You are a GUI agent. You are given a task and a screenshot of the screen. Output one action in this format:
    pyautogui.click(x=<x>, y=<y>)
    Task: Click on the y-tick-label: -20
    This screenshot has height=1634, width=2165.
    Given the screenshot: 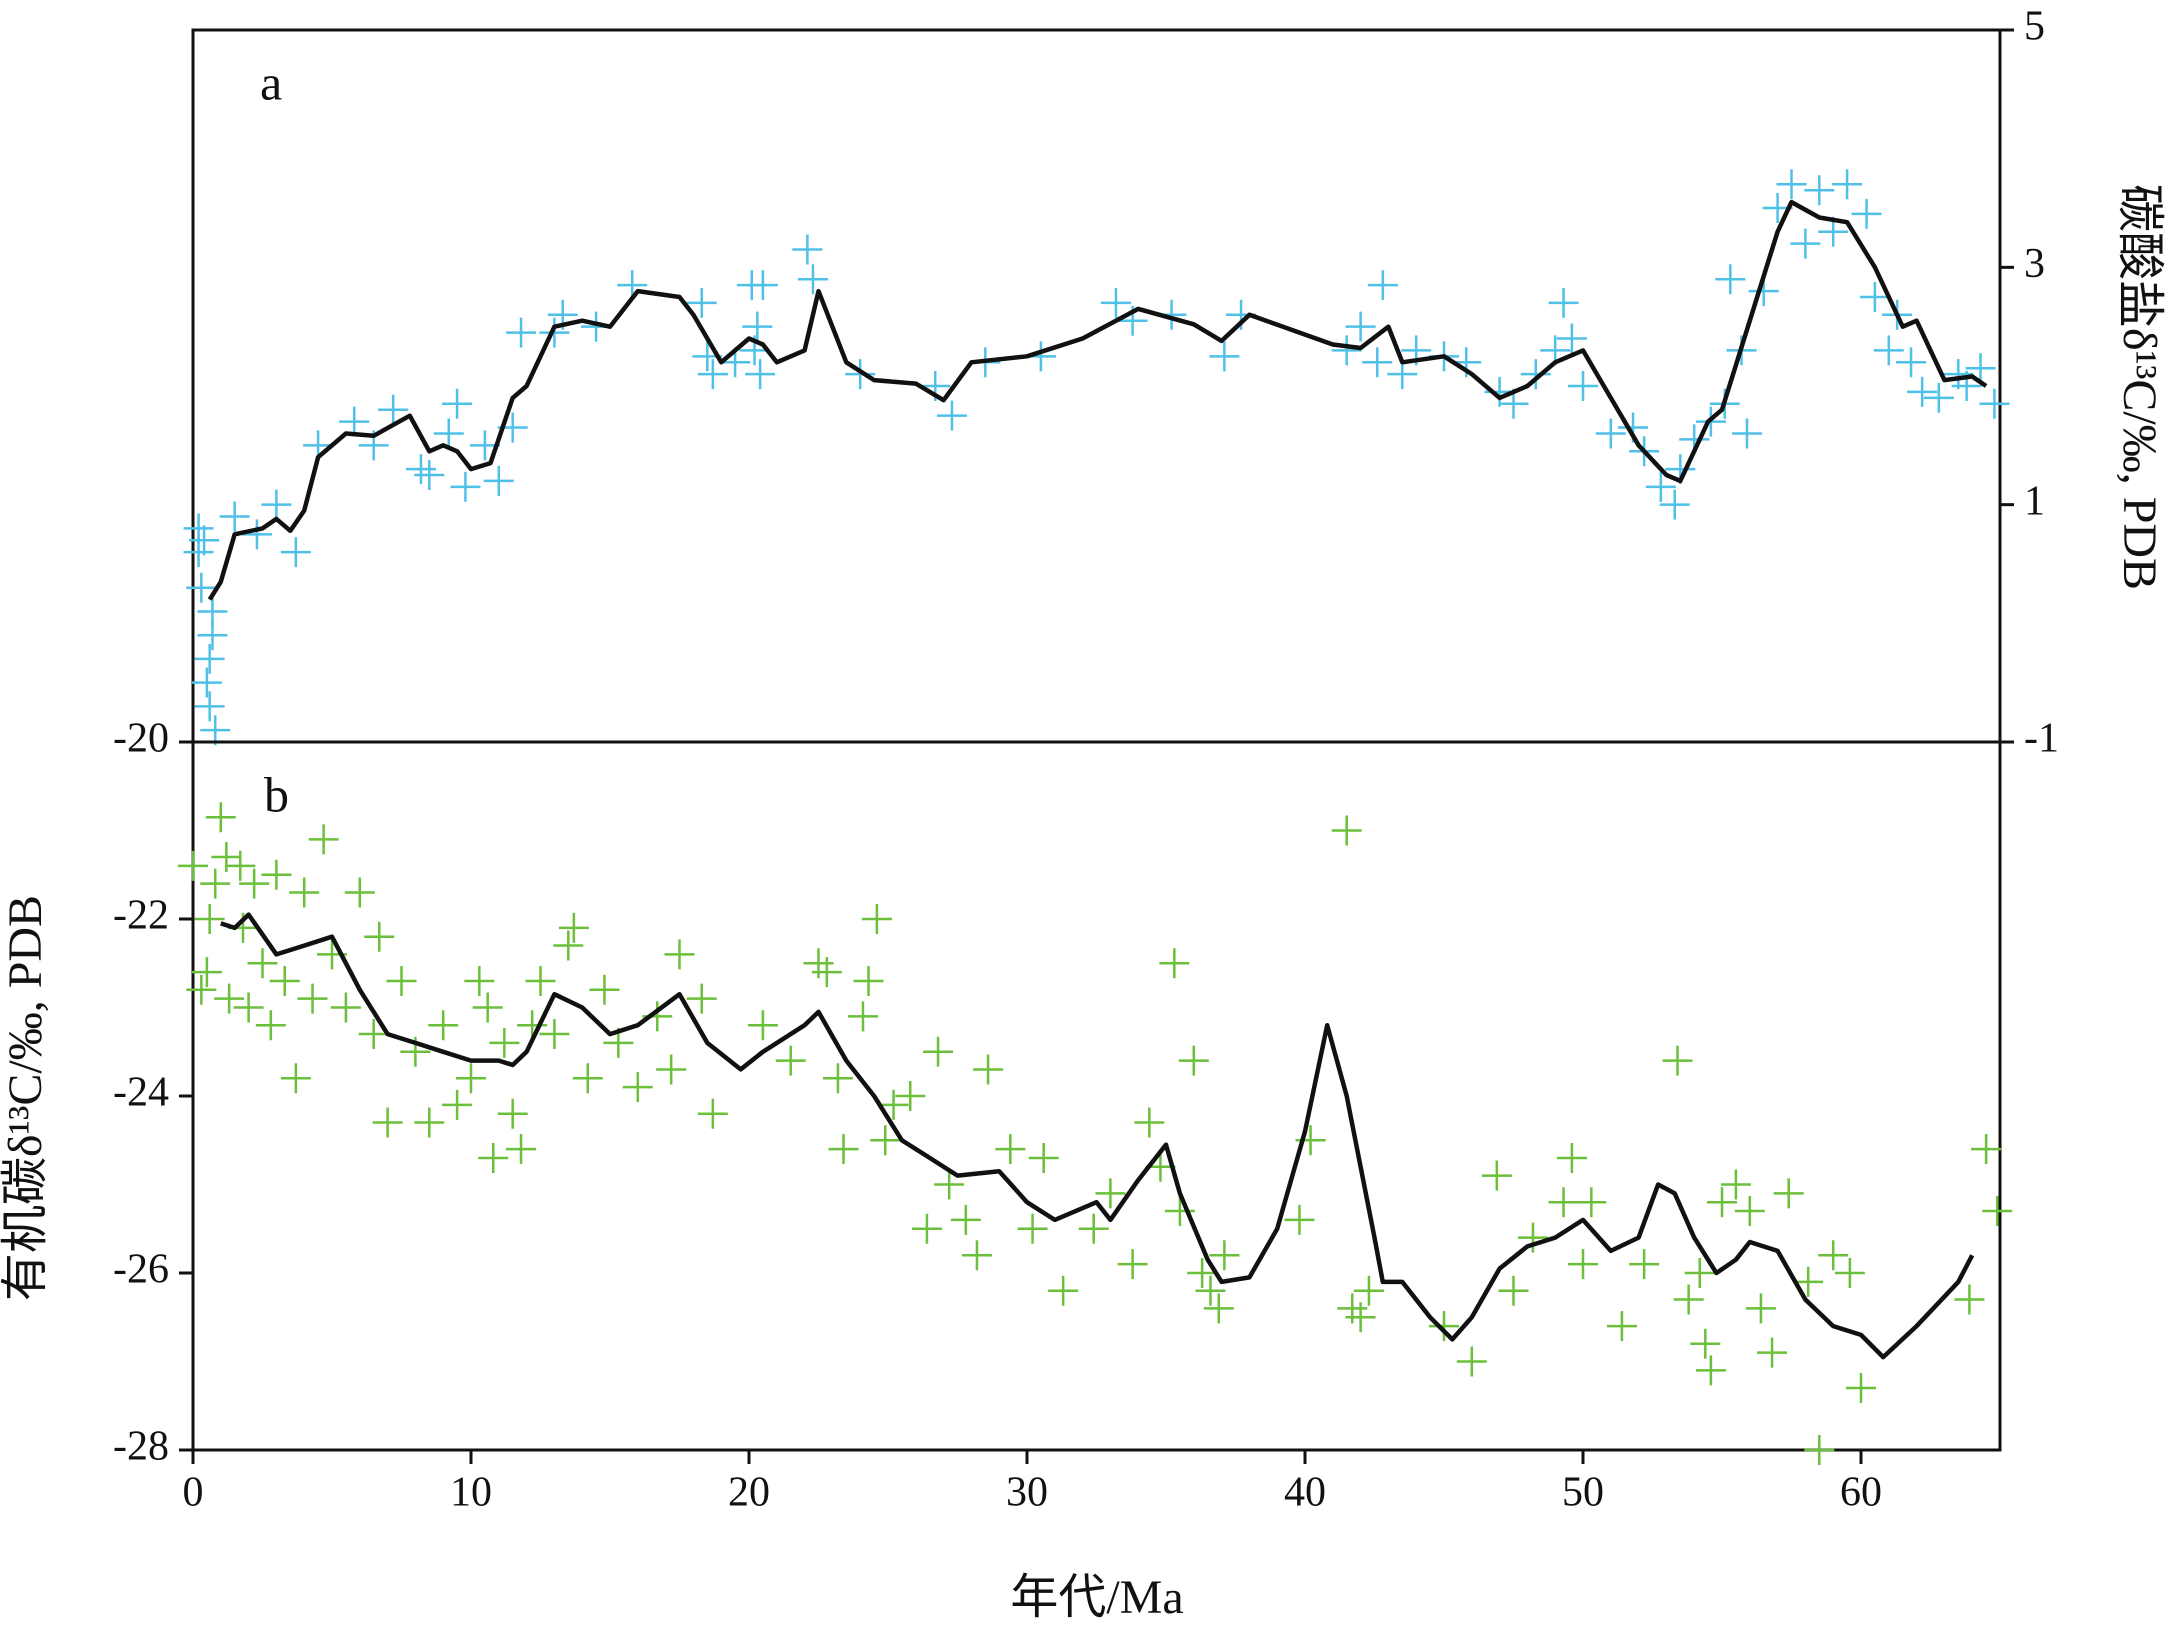 What is the action you would take?
    pyautogui.click(x=141, y=739)
    